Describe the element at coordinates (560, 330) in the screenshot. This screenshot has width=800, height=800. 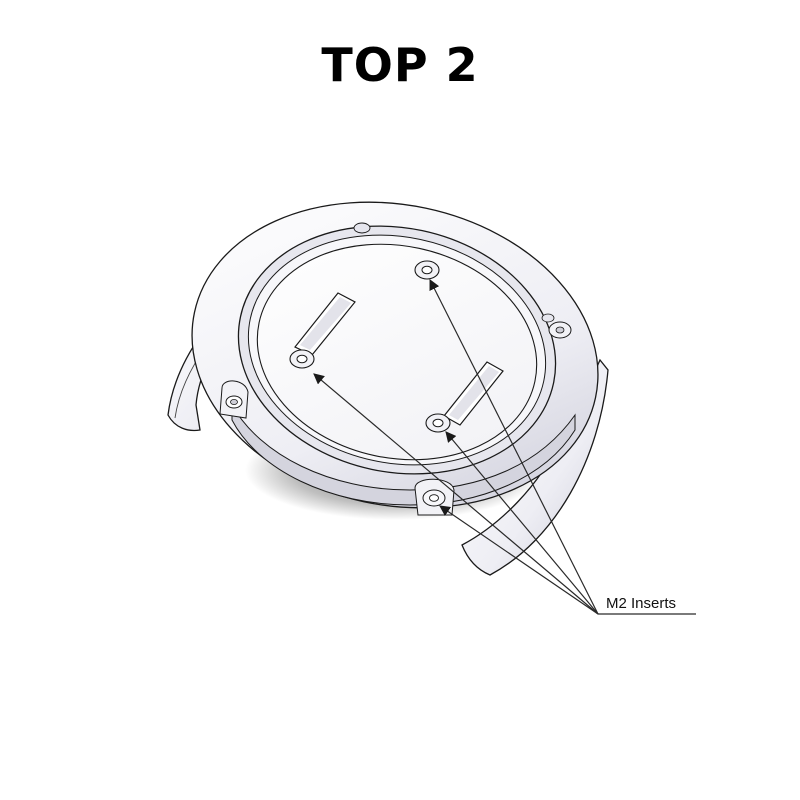
I see `mount-tab-right` at that location.